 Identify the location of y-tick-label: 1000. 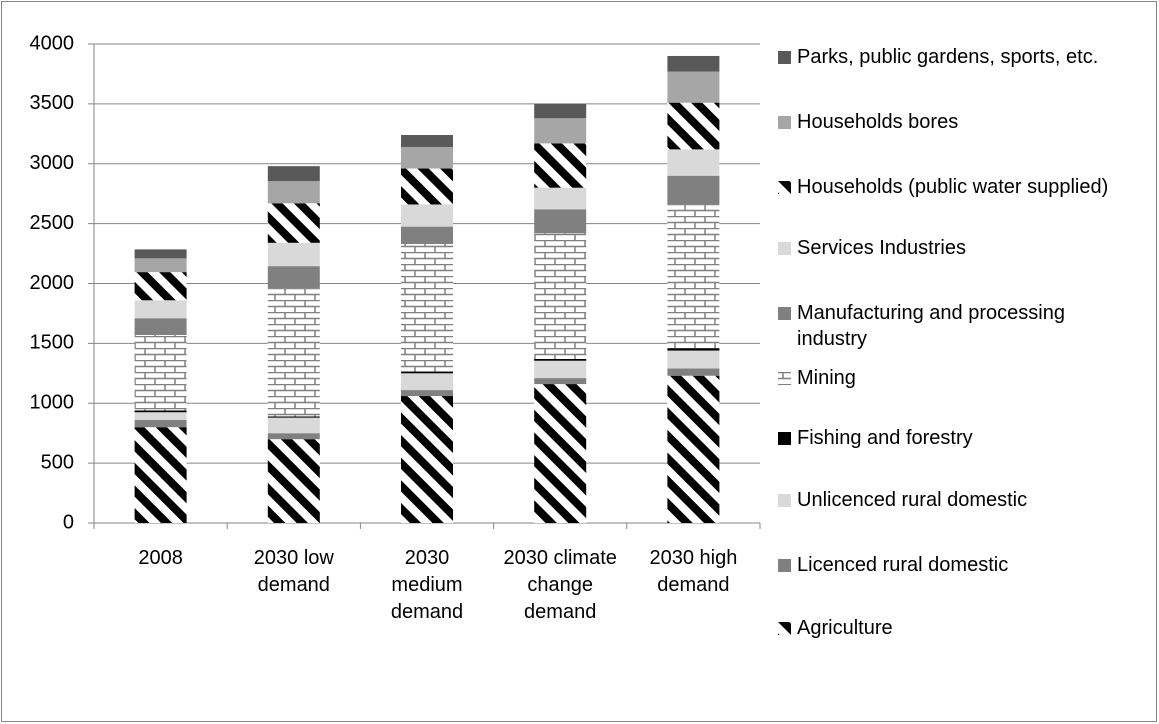
(52, 403).